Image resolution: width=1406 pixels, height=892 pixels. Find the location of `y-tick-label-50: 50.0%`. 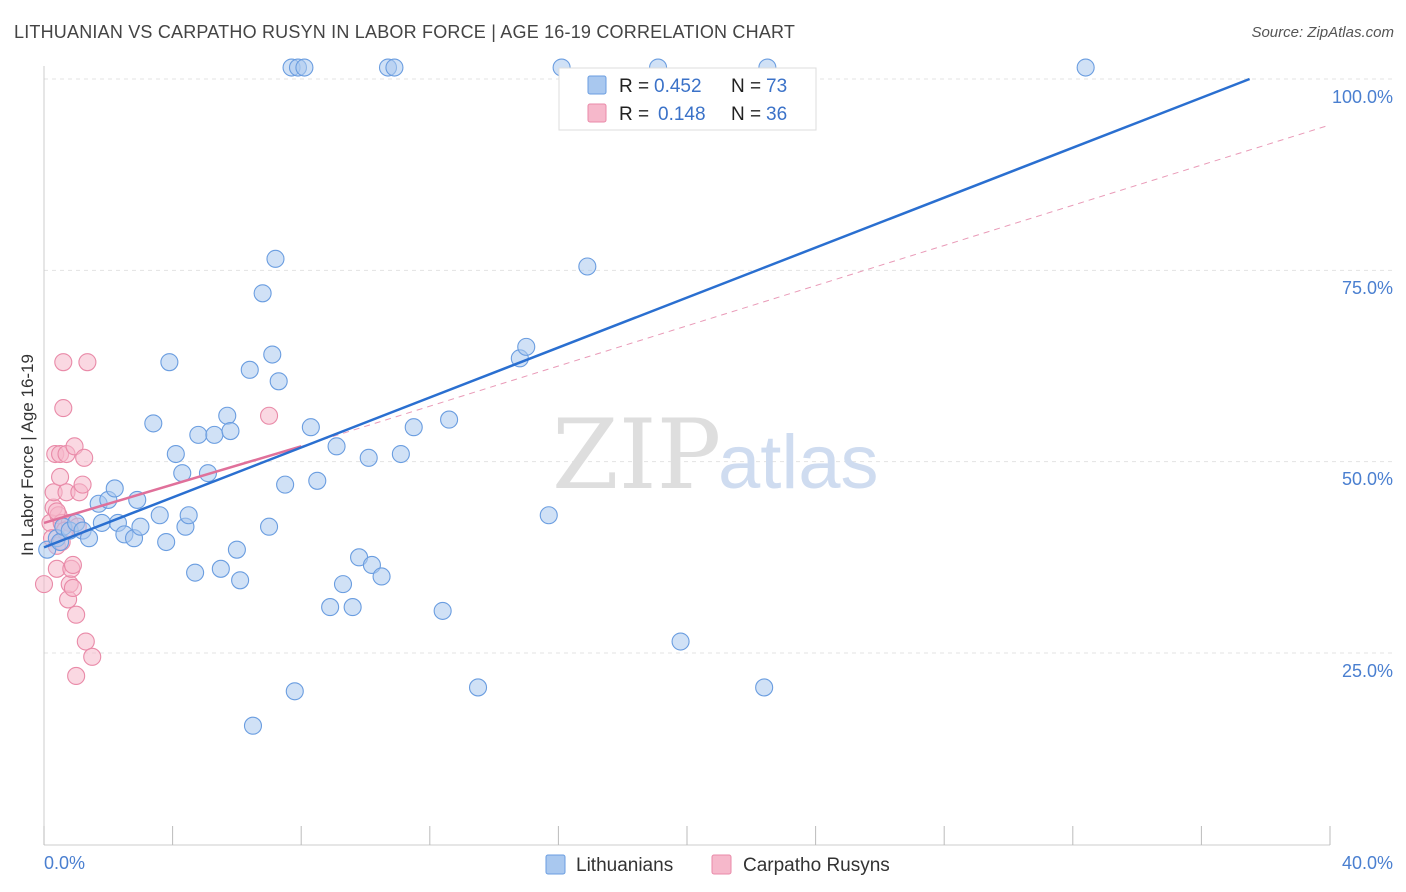

y-tick-label-50: 50.0% is located at coordinates (1367, 479).